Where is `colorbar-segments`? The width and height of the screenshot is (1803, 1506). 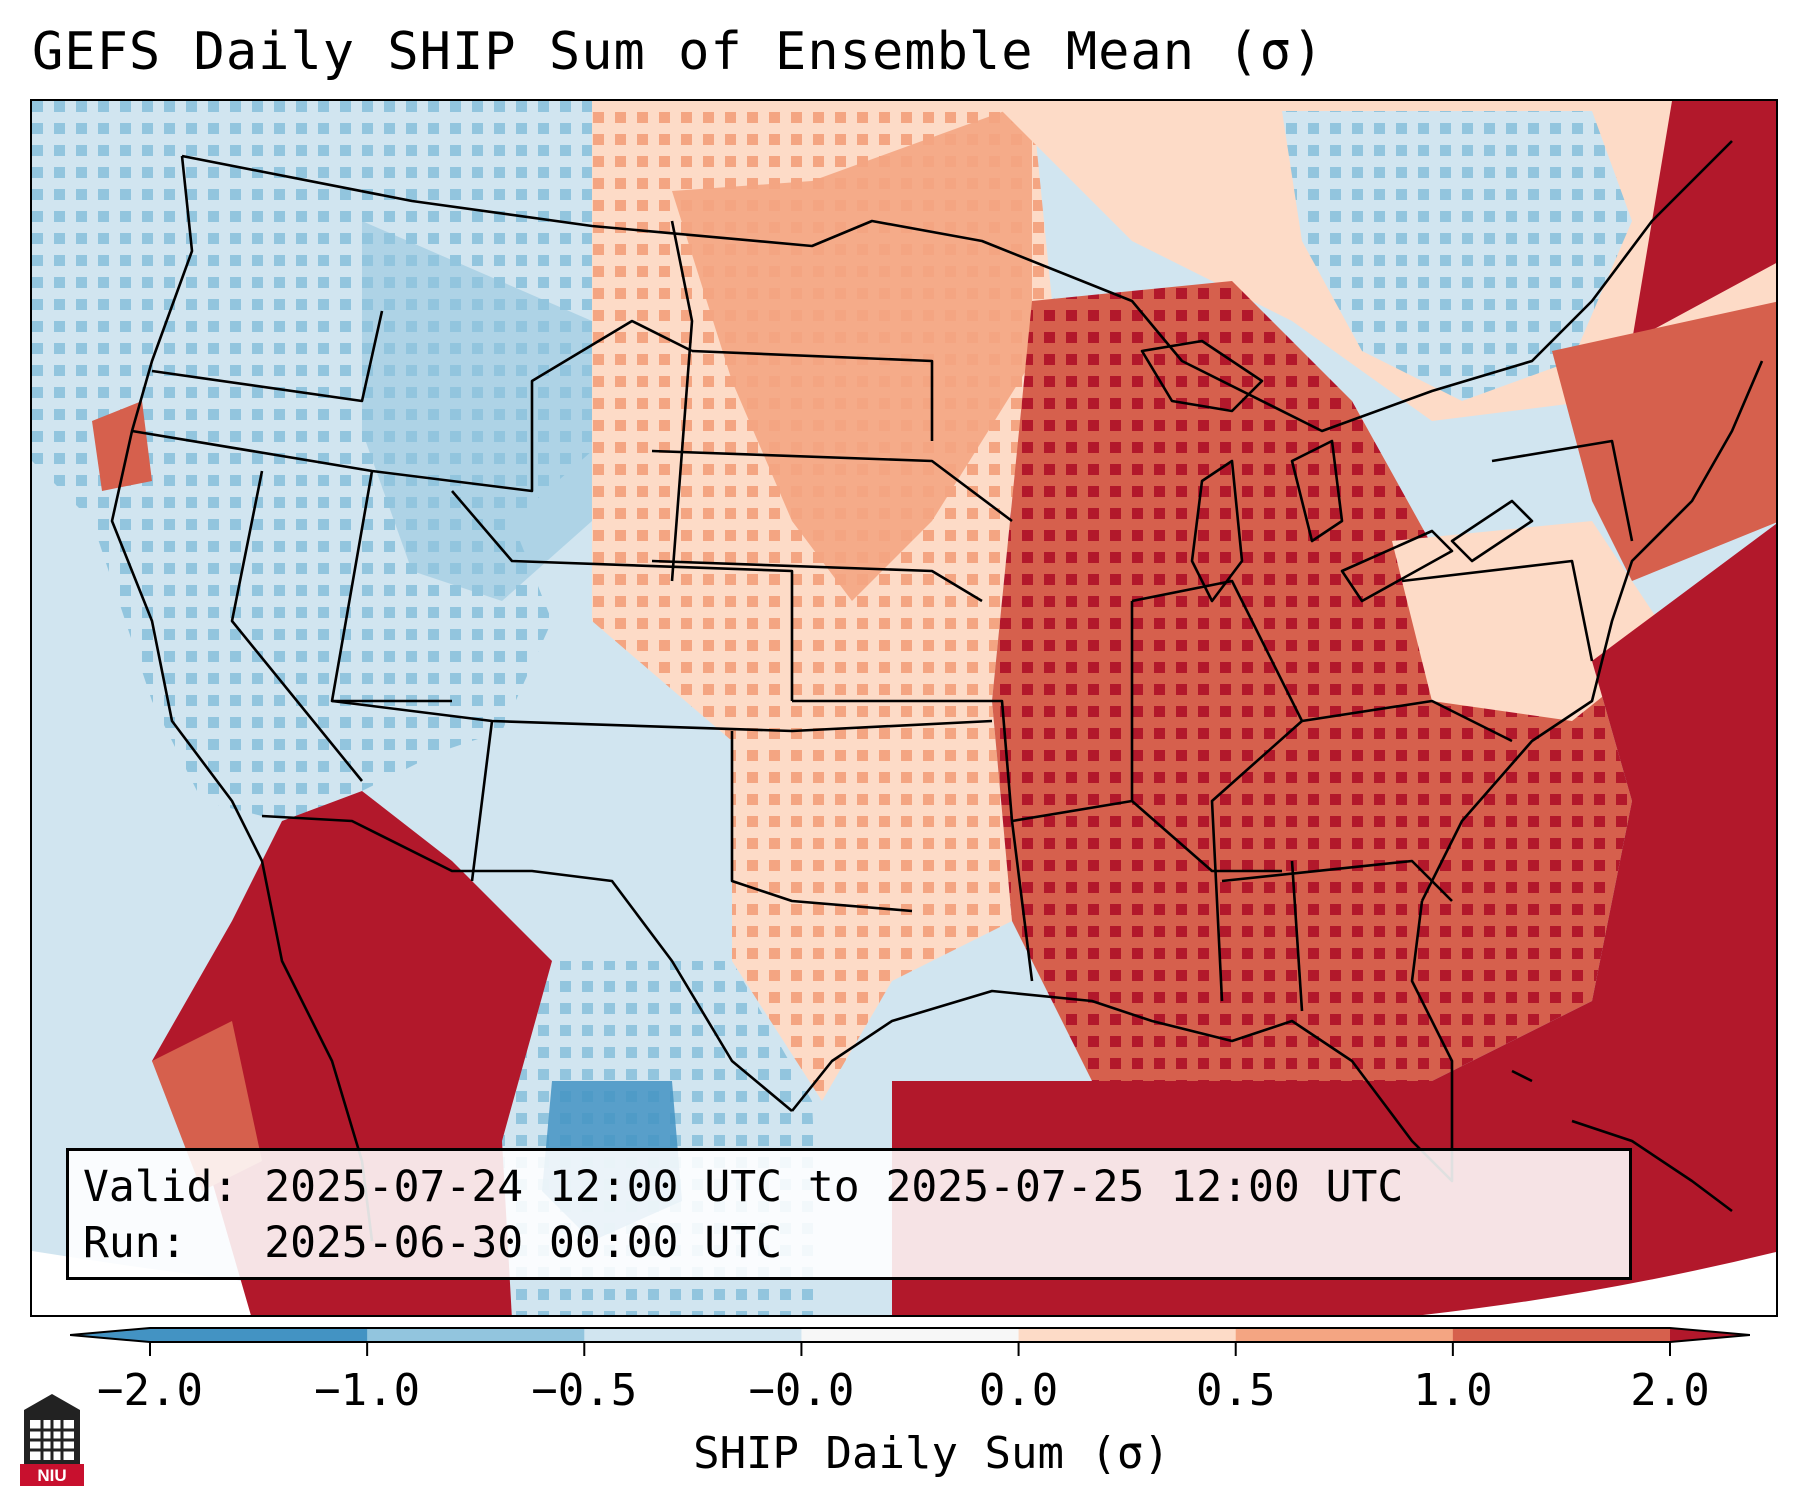 colorbar-segments is located at coordinates (910, 1335).